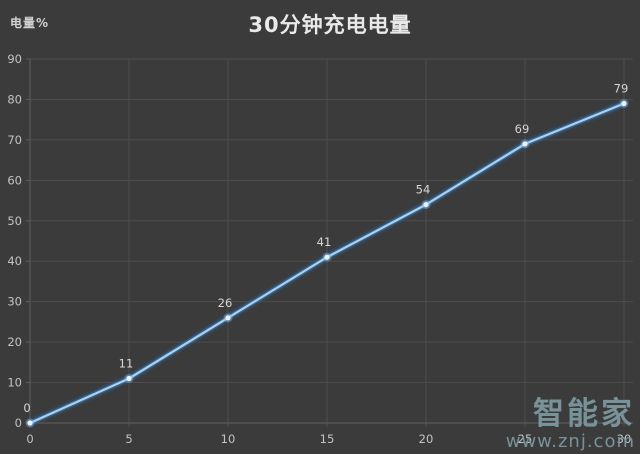 The image size is (640, 454). Describe the element at coordinates (128, 439) in the screenshot. I see `x-tick-label: 5` at that location.